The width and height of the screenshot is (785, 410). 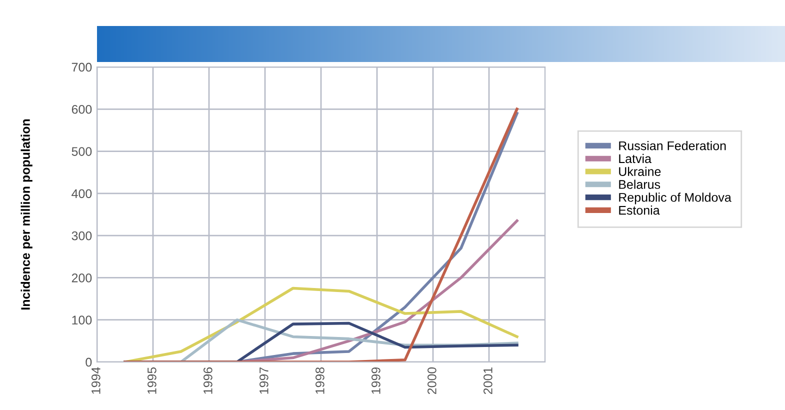 I want to click on x-tick-label: 1997, so click(x=264, y=380).